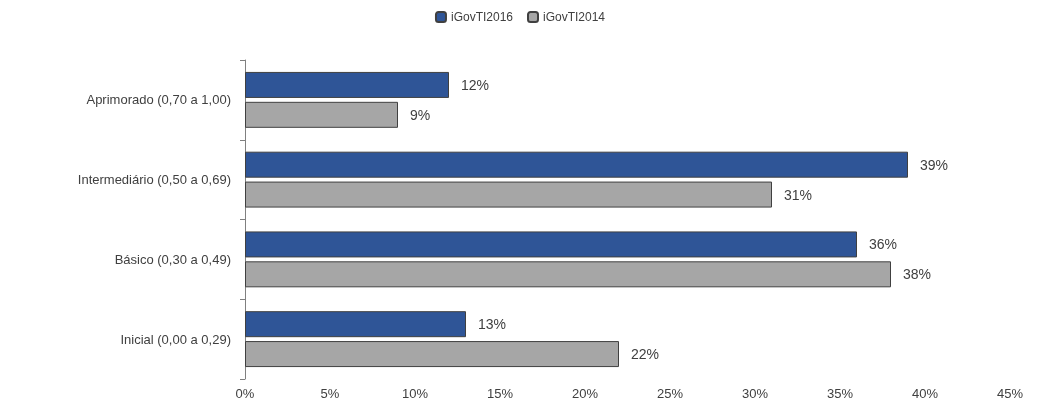 The height and width of the screenshot is (417, 1040). What do you see at coordinates (645, 354) in the screenshot?
I see `data-label: 22%` at bounding box center [645, 354].